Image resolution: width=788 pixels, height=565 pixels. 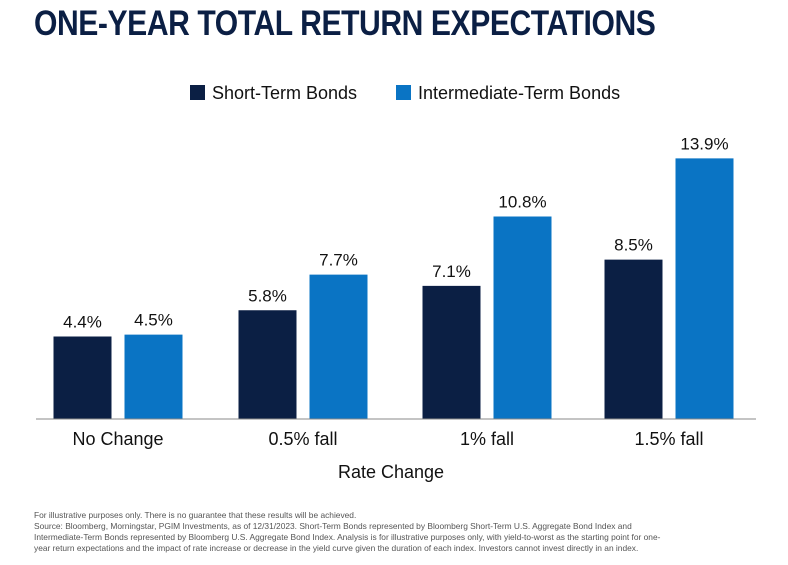 I want to click on legend-label: Short-Term Bonds, so click(x=284, y=93).